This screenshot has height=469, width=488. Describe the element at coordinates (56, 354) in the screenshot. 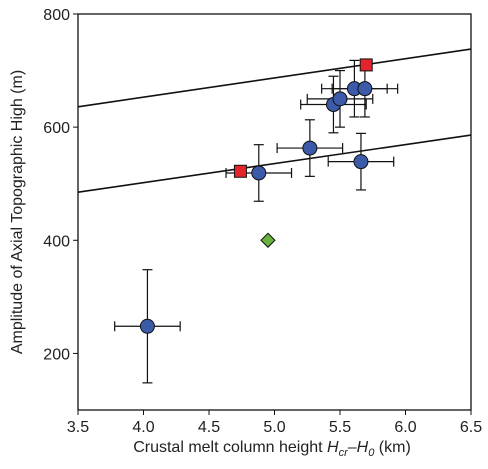

I see `y-tick-label: 200` at that location.